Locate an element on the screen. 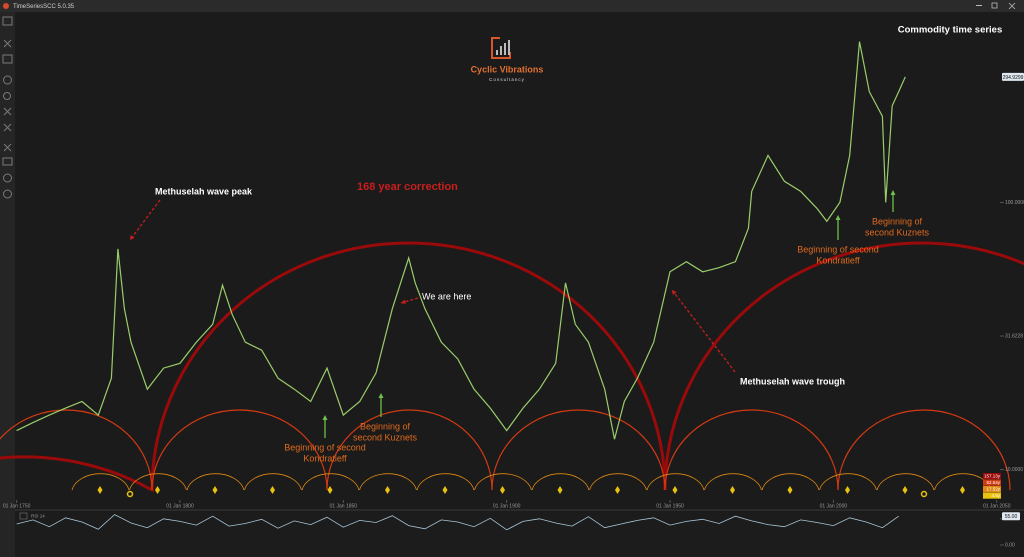  osc-tick-label: 0.00 is located at coordinates (1010, 545).